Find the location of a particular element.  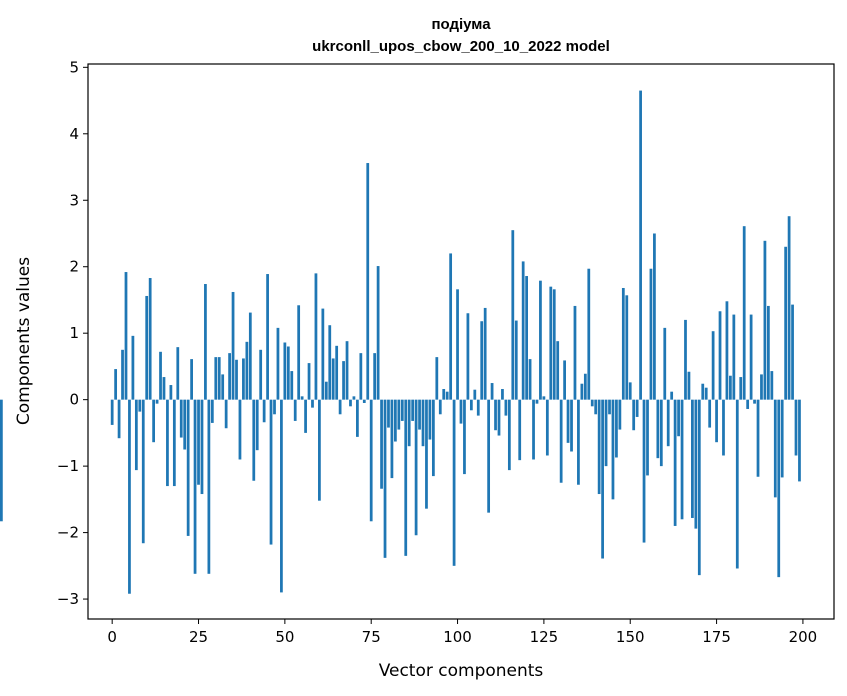

x-tick-label: 100 is located at coordinates (457, 637).